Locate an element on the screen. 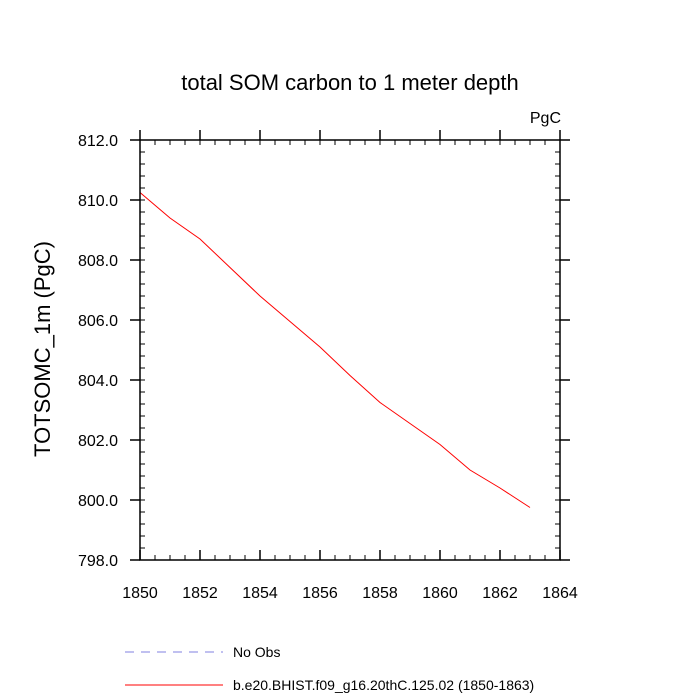 This screenshot has width=700, height=700. x-tick-label: 1856 is located at coordinates (320, 593).